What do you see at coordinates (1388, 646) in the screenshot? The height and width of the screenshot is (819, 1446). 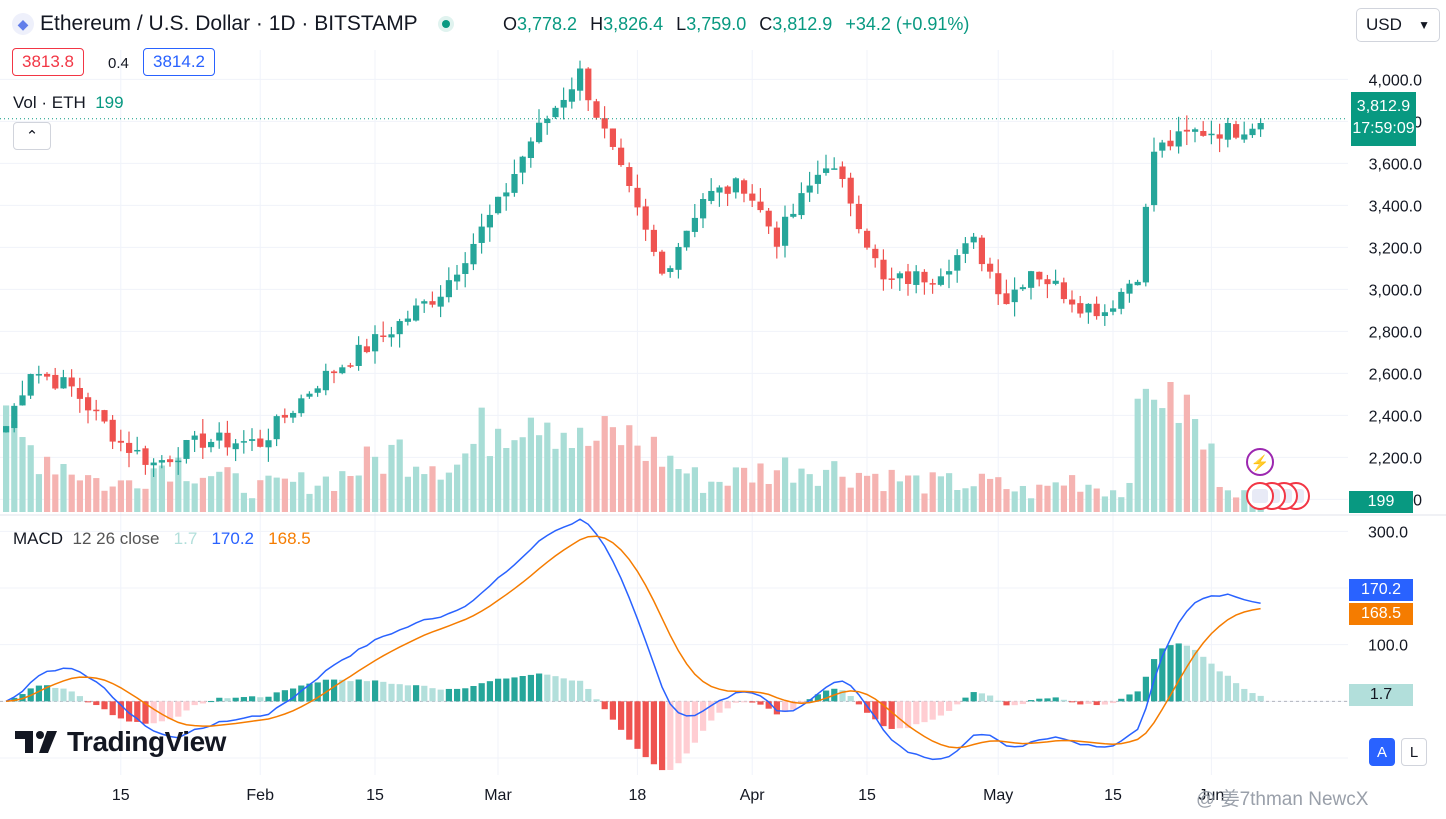 I see `macd-axis-label: 100.0` at bounding box center [1388, 646].